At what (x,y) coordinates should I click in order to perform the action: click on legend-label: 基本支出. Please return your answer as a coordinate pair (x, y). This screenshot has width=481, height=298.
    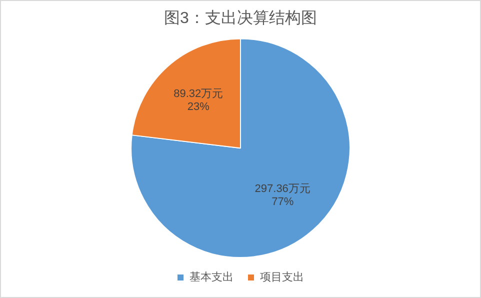
    Looking at the image, I should click on (212, 277).